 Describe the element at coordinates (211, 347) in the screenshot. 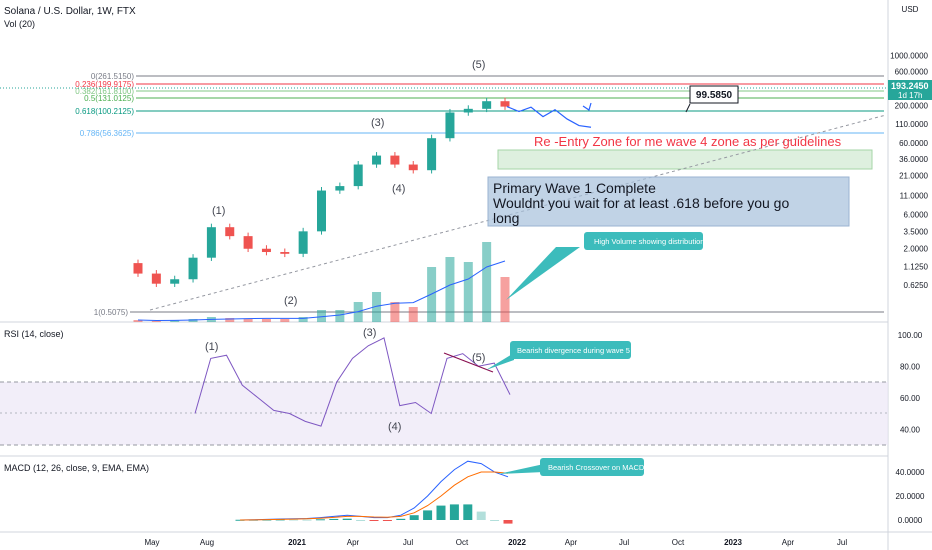

I see `rsi-wave-label-1: (1)` at that location.